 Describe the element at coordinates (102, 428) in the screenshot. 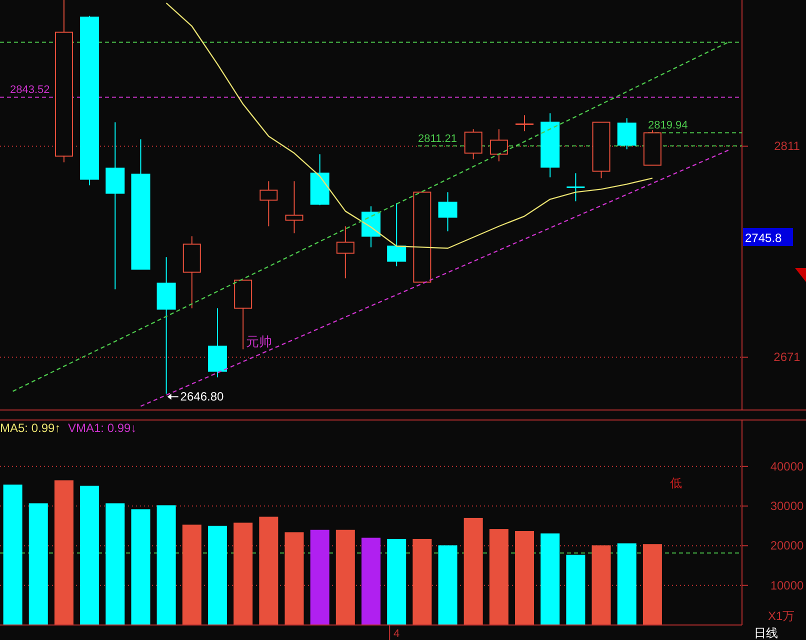

I see `annotation: VMA1: 0.99↓` at that location.